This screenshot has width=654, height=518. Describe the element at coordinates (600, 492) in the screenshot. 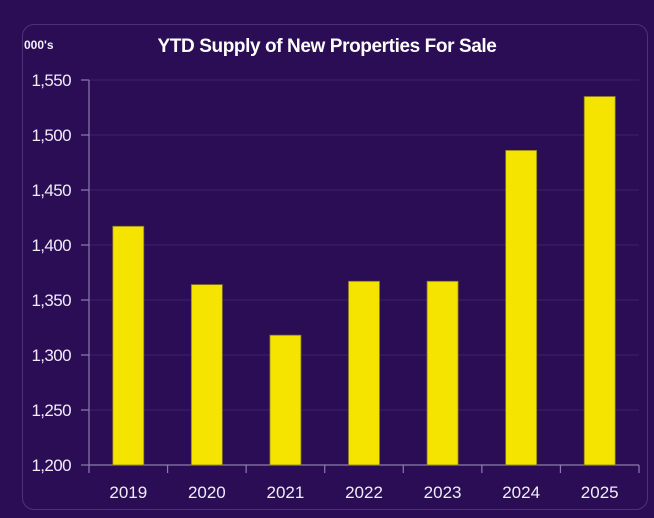

I see `x-tick-label: 2025` at that location.